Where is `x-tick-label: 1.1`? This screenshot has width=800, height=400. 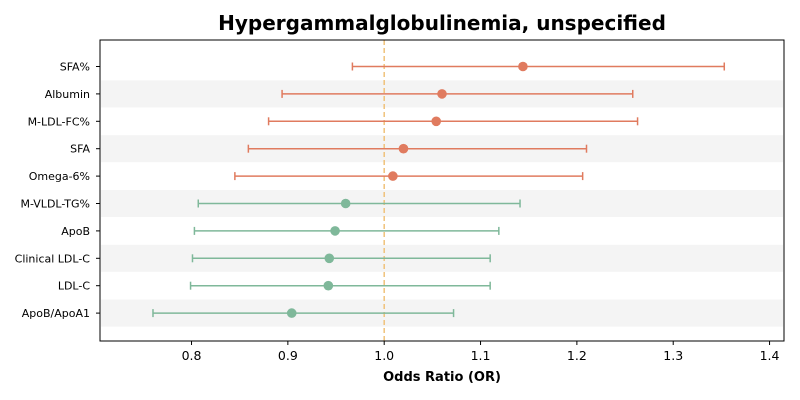 x-tick-label: 1.1 is located at coordinates (481, 355).